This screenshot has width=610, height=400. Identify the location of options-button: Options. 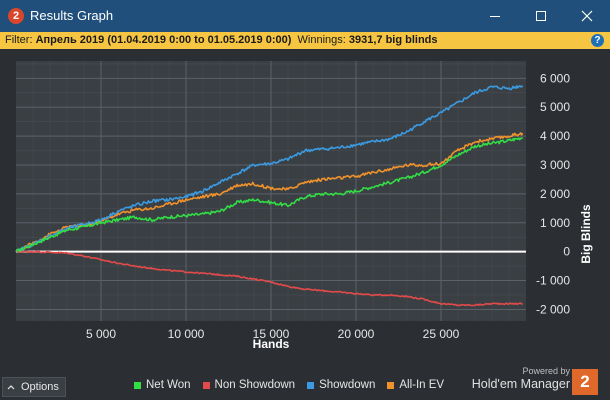
(34, 387).